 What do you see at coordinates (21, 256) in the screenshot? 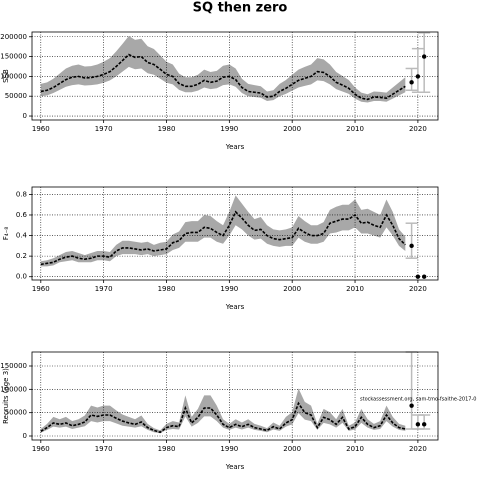
I see `y-tick-label: 0.2` at bounding box center [21, 256].